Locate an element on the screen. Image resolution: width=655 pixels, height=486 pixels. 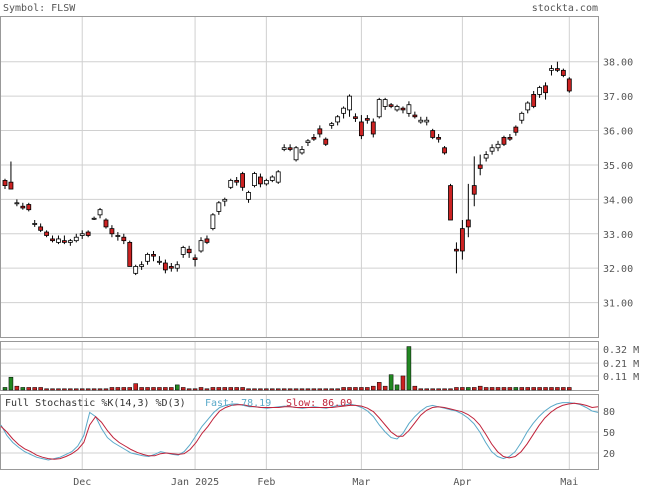
stochastic-slow-line is located at coordinates (299, 431).